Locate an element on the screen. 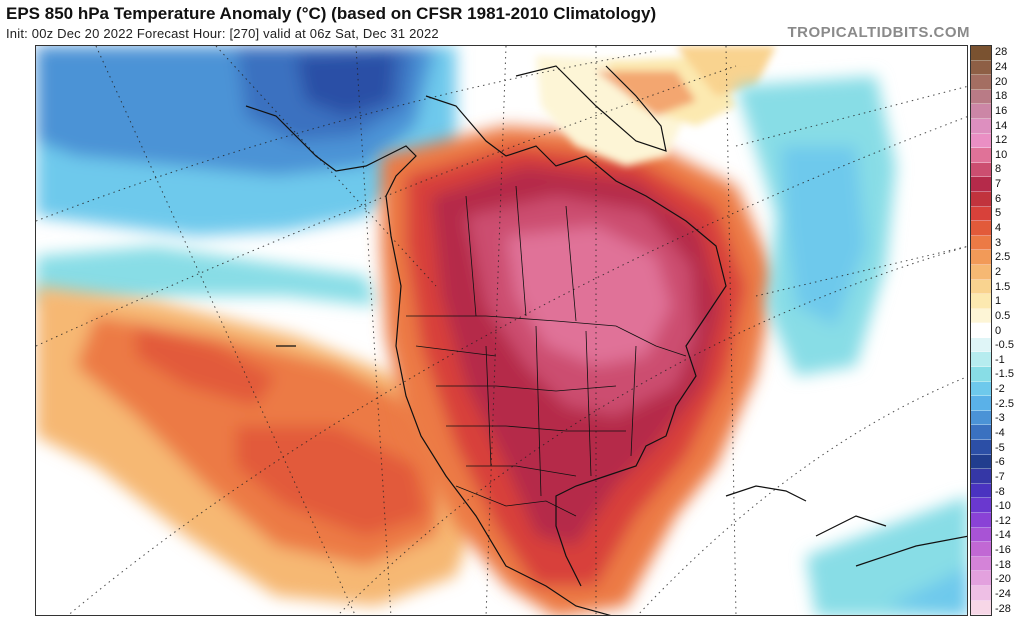 The width and height of the screenshot is (1024, 638). colorbar-label: -7 is located at coordinates (1000, 476).